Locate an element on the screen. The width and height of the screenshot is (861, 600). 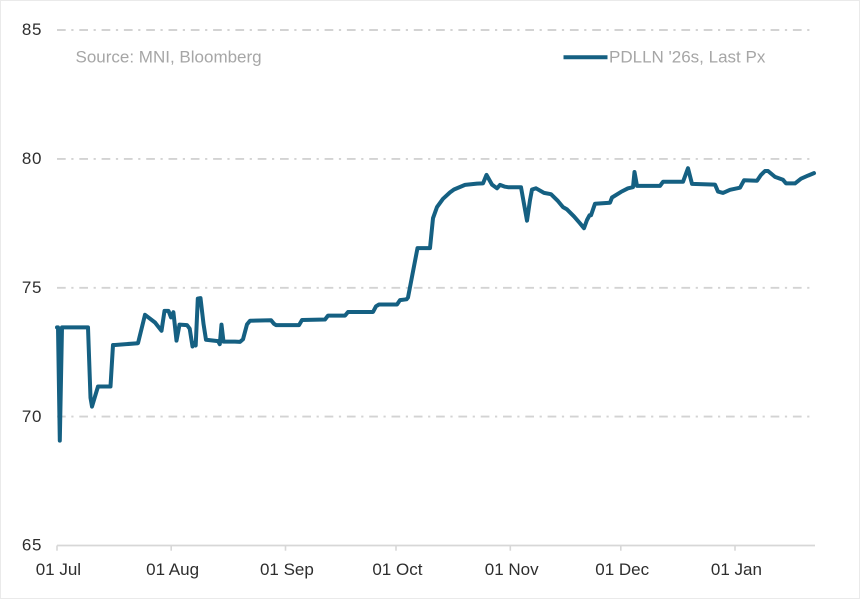
svg-text: 75 is located at coordinates (32, 287).